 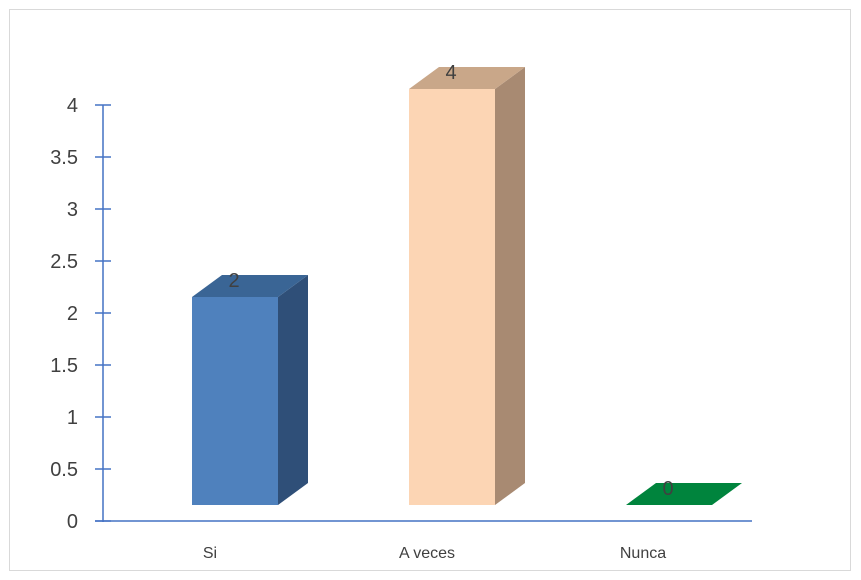 I want to click on bar-si, so click(x=250, y=390).